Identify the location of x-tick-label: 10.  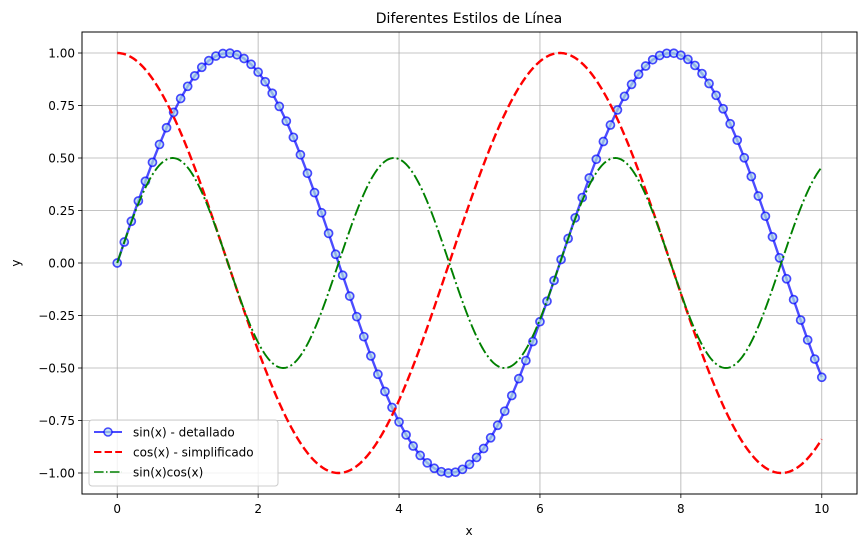
(821, 509).